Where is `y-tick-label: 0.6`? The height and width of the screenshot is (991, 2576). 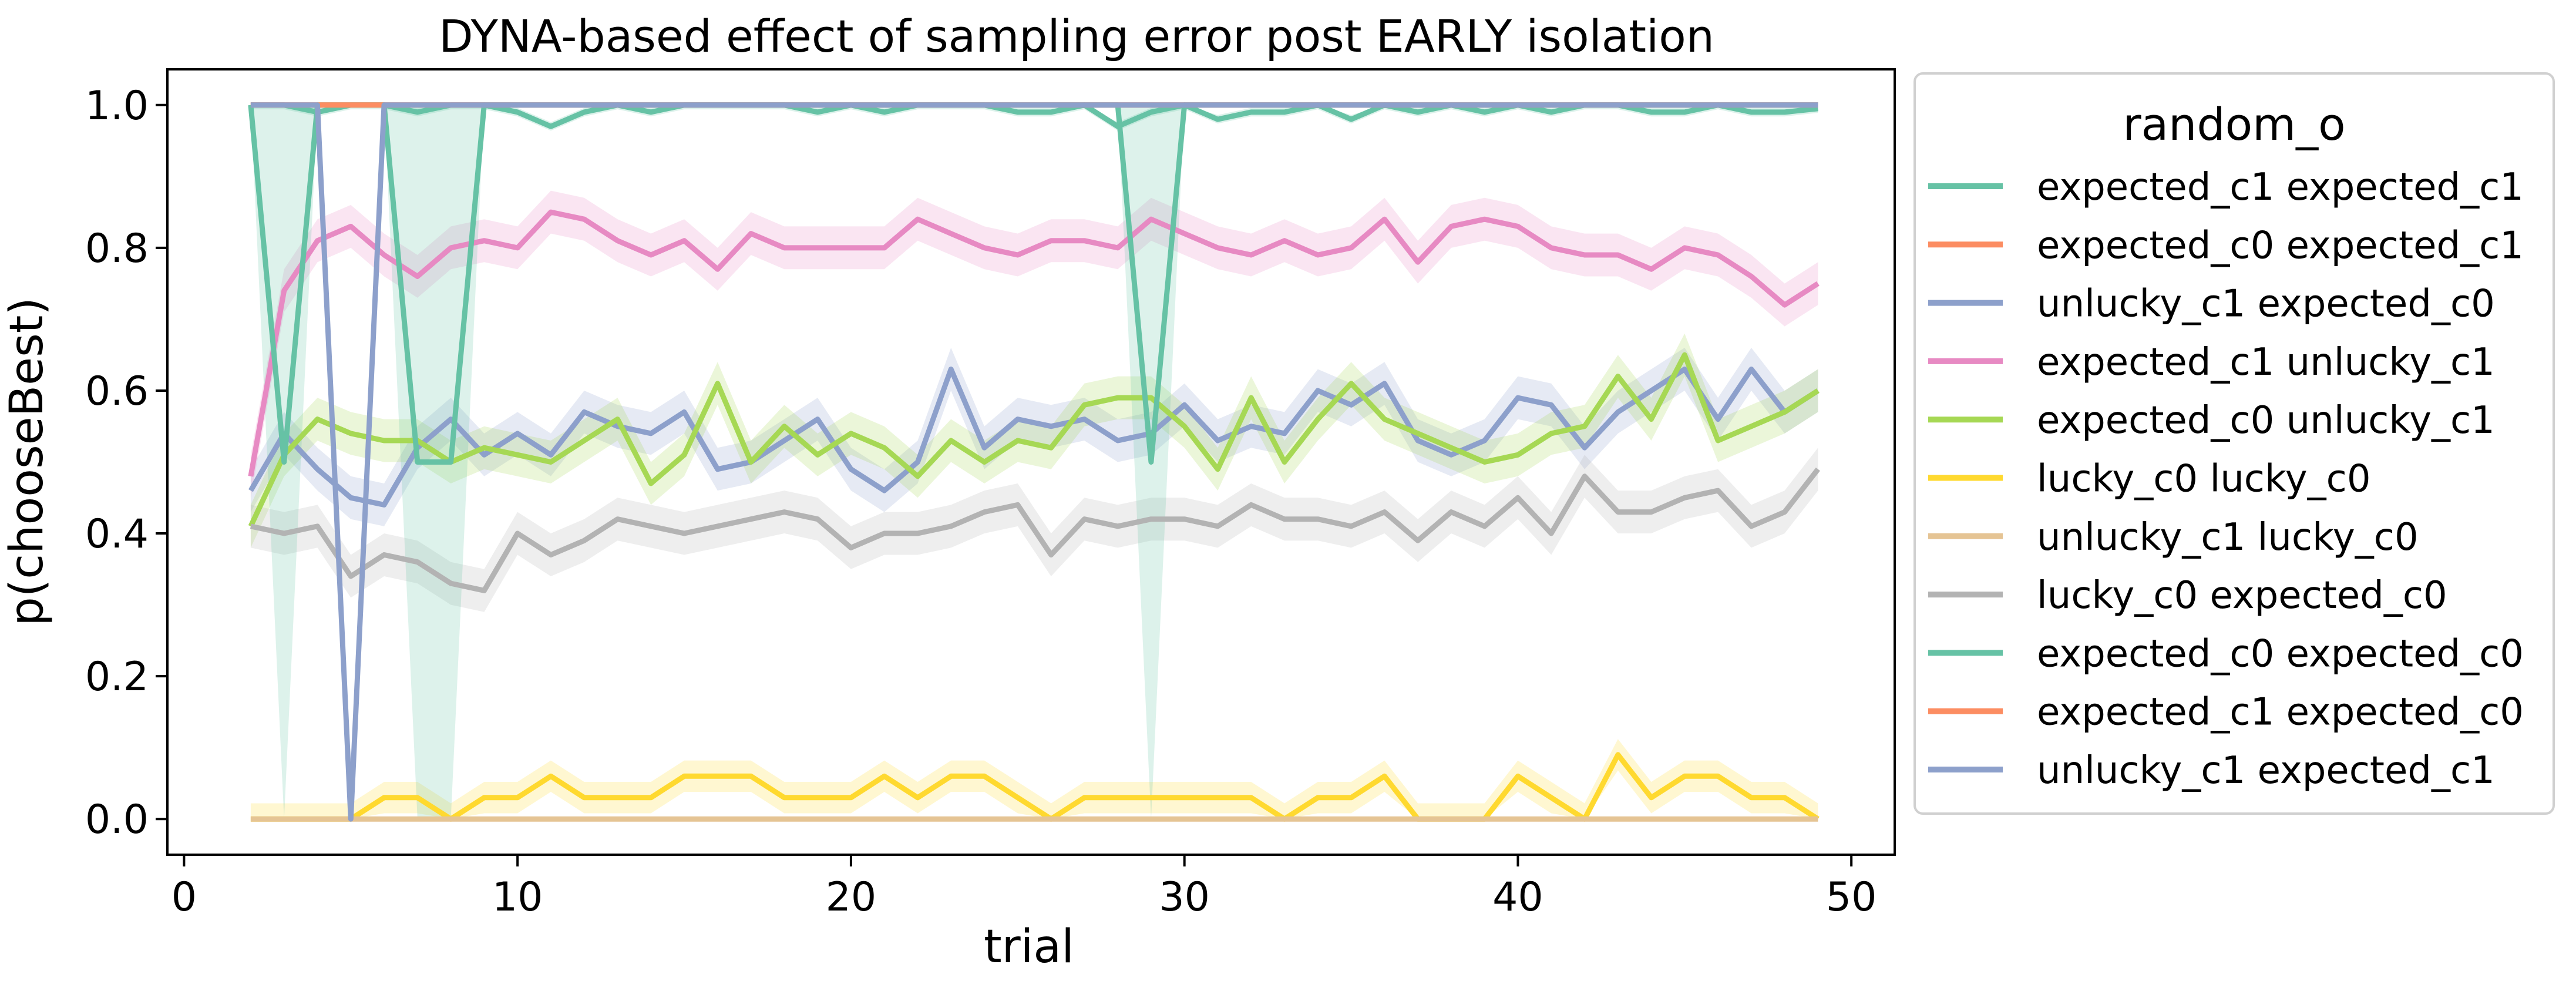
y-tick-label: 0.6 is located at coordinates (117, 391).